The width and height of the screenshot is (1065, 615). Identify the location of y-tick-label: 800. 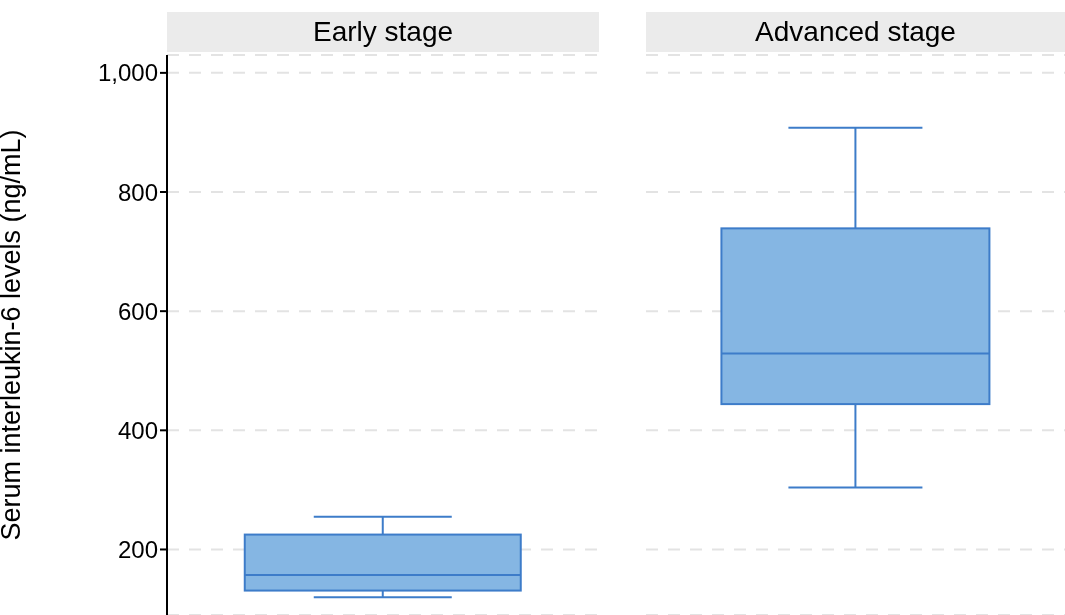
(137, 192).